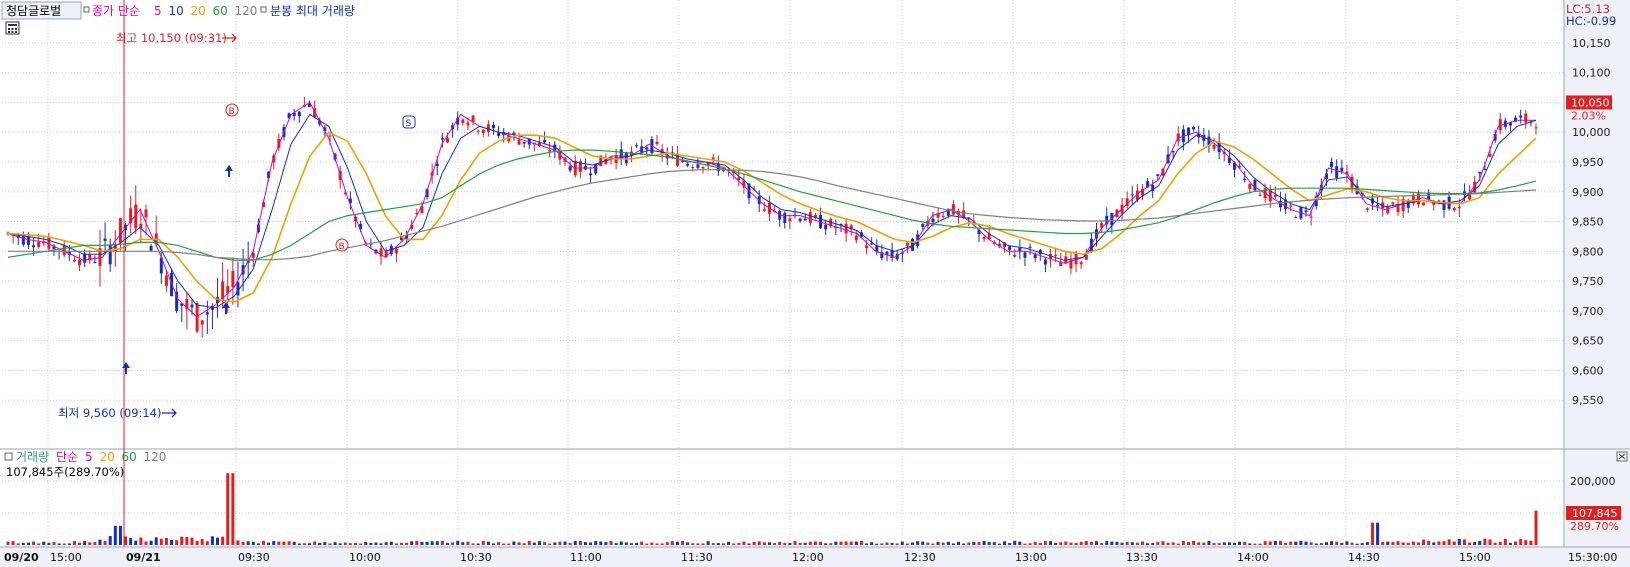  What do you see at coordinates (41, 10) in the screenshot?
I see `stock-name-box` at bounding box center [41, 10].